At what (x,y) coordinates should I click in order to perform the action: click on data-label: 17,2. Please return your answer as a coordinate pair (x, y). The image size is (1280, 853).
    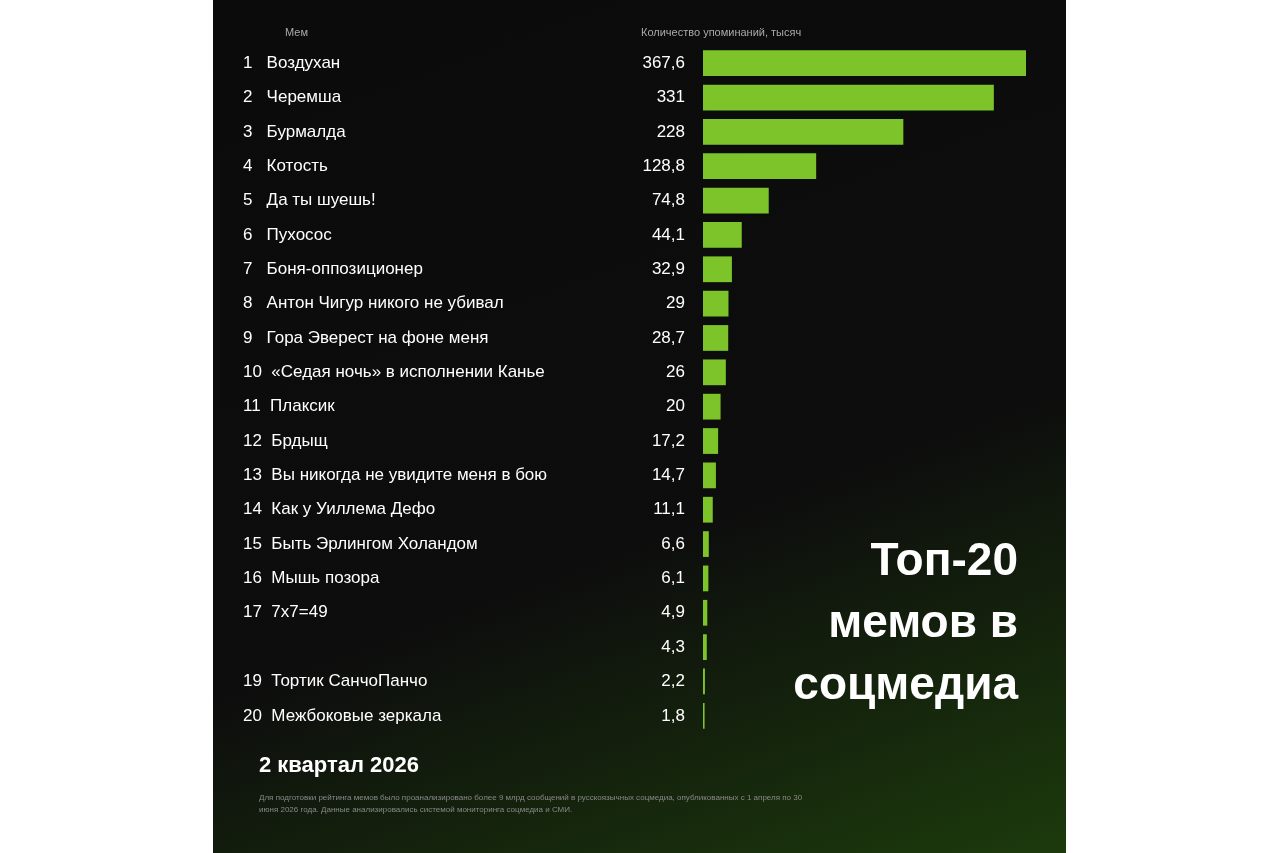
    Looking at the image, I should click on (668, 440).